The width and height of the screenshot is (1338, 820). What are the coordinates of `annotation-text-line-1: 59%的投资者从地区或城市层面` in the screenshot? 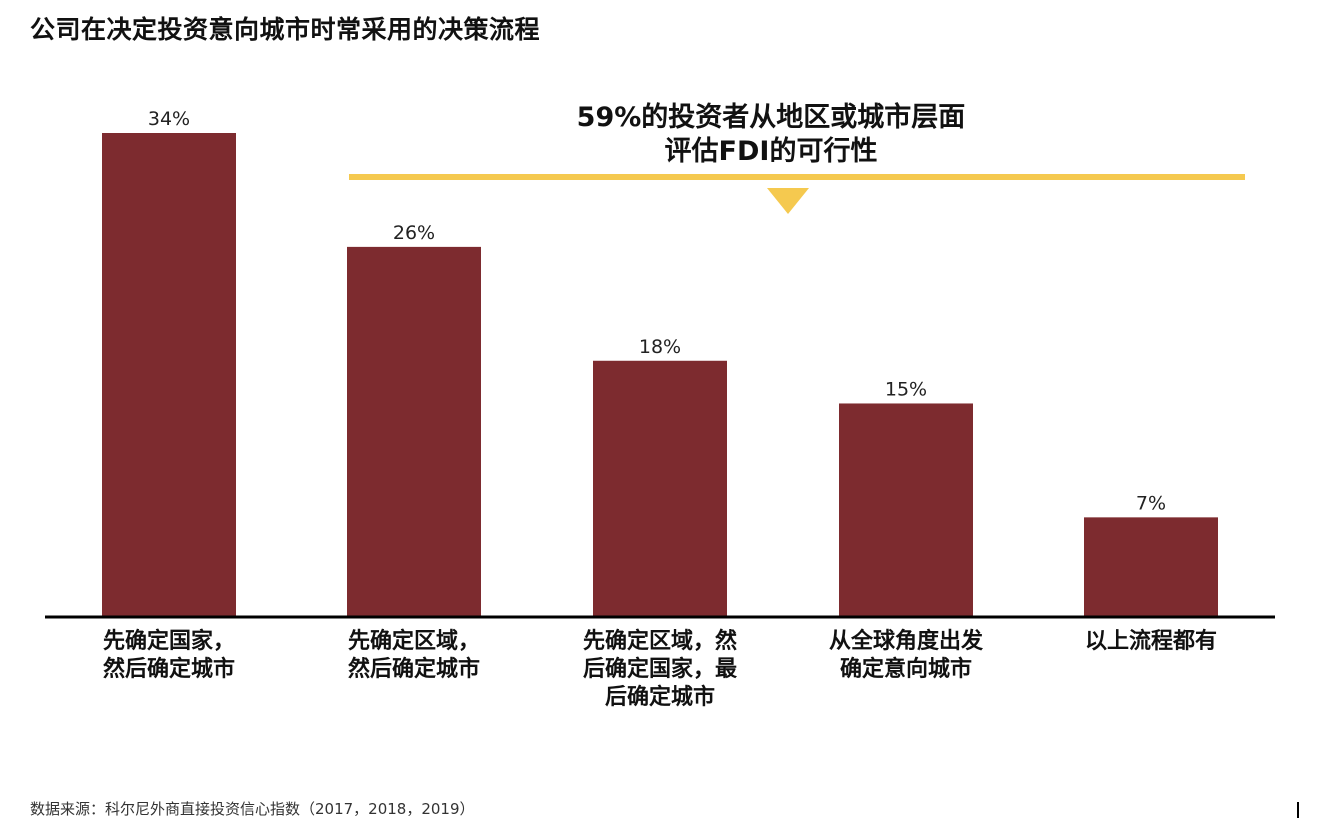 It's located at (771, 117).